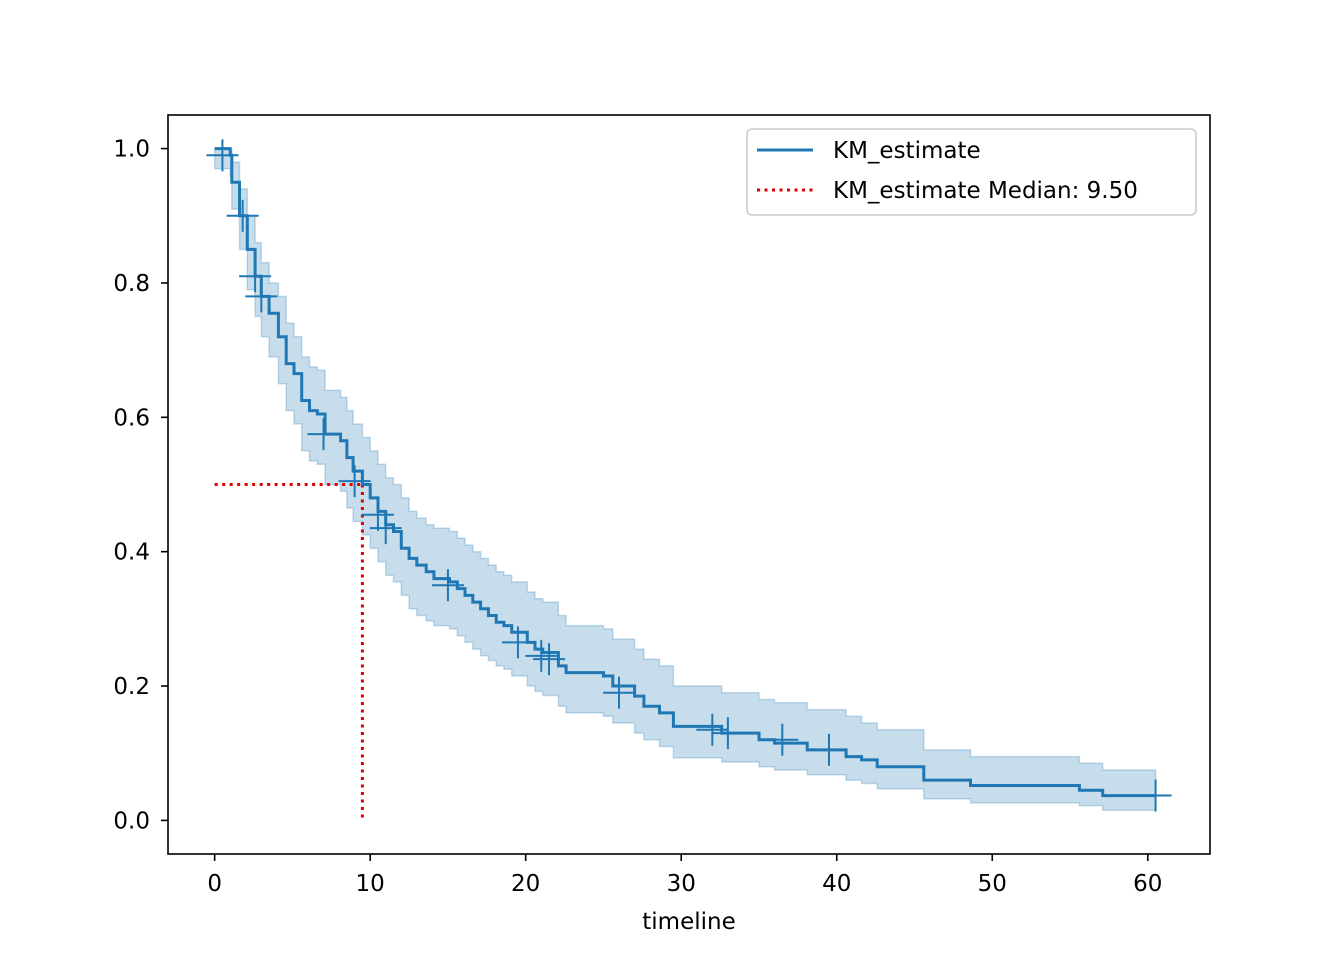 Image resolution: width=1344 pixels, height=960 pixels. Describe the element at coordinates (907, 151) in the screenshot. I see `legend-label-km-estimate: KM_estimate` at that location.